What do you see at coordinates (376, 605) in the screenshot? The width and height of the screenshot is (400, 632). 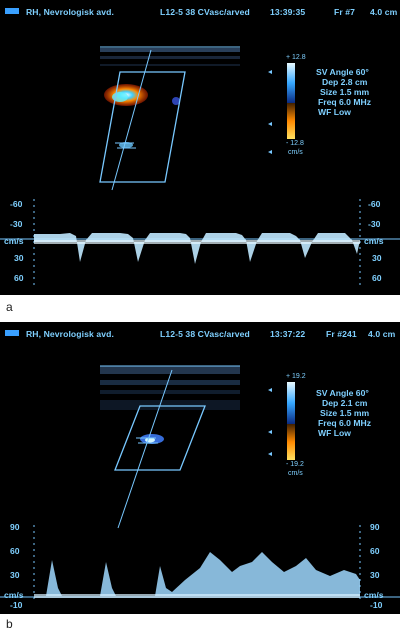 I see `scale-tick-right: -10` at bounding box center [376, 605].